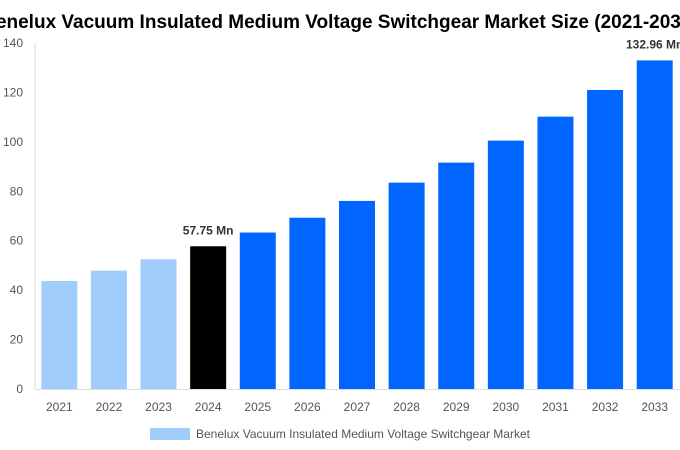 The width and height of the screenshot is (680, 450). Describe the element at coordinates (17, 340) in the screenshot. I see `y-tick-label: 20` at that location.